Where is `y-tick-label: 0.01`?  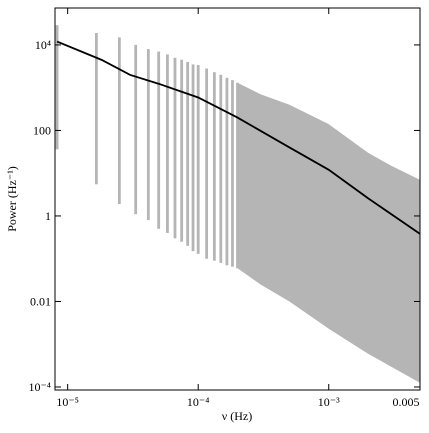 y-tick-label: 0.01 is located at coordinates (40, 301).